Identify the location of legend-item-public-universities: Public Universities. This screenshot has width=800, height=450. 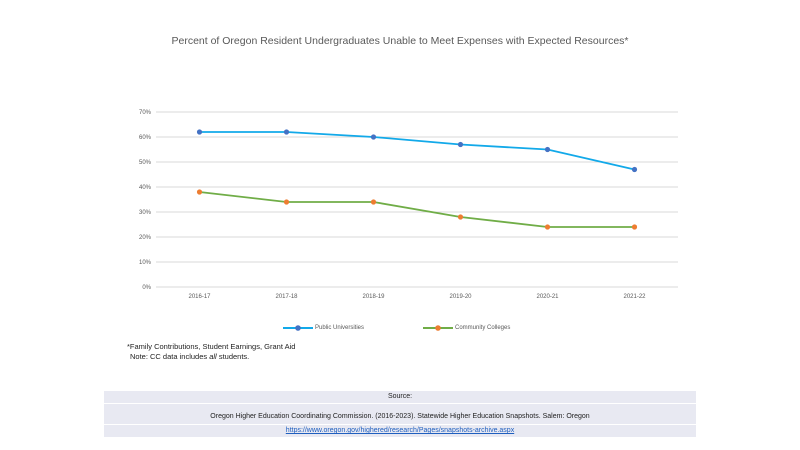
(323, 328).